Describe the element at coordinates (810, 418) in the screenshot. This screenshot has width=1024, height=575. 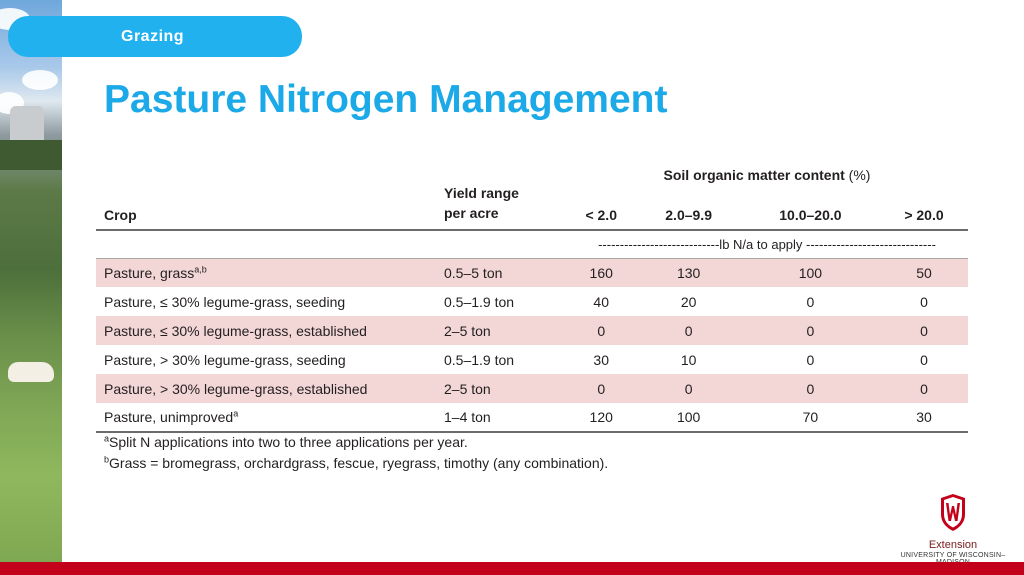
I see `value-cell: 70` at that location.